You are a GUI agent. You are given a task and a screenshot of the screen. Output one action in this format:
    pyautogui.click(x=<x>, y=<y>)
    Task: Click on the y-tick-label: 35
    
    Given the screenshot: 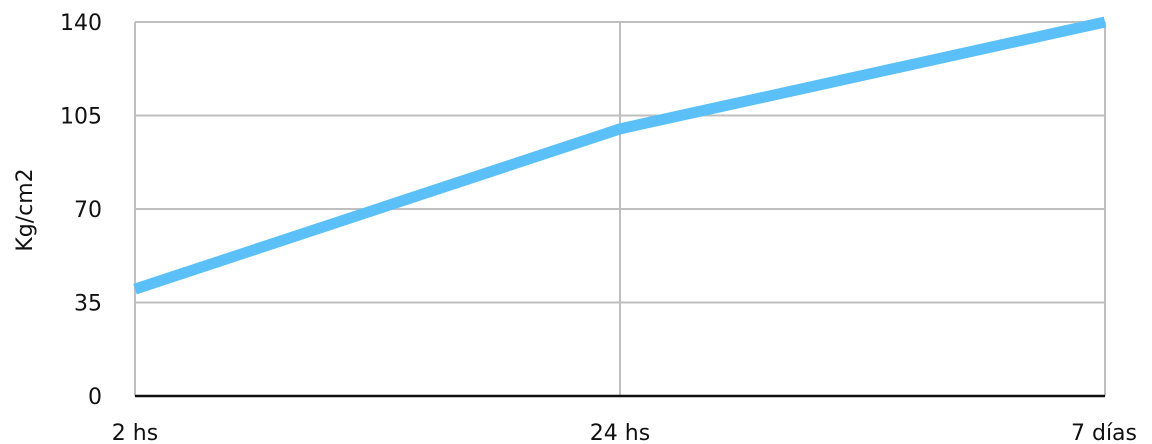 What is the action you would take?
    pyautogui.click(x=88, y=304)
    